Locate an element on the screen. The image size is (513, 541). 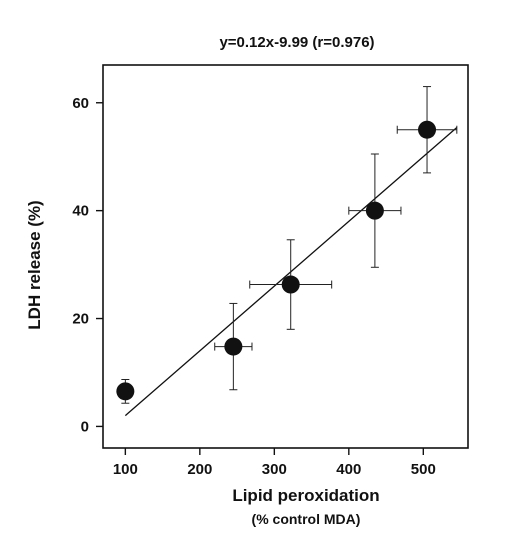
chart-title: y=0.12x-9.99 (r=0.976) is located at coordinates (296, 42).